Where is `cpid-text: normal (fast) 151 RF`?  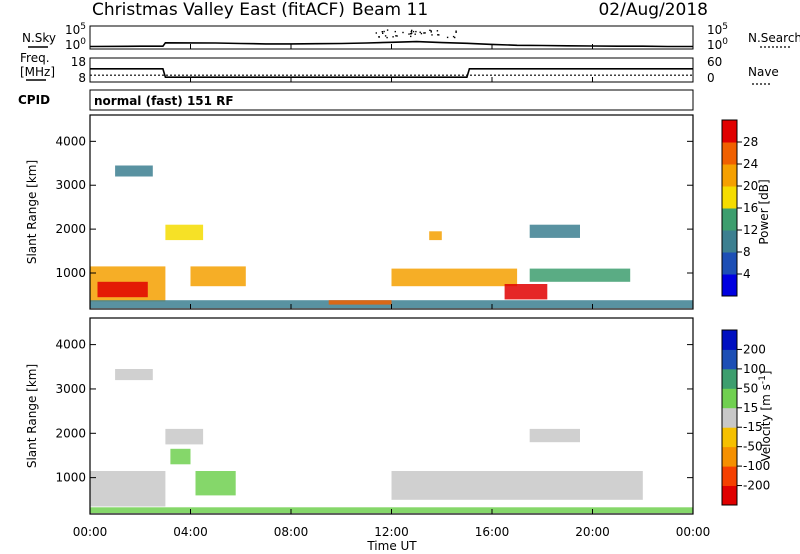 cpid-text: normal (fast) 151 RF is located at coordinates (164, 101).